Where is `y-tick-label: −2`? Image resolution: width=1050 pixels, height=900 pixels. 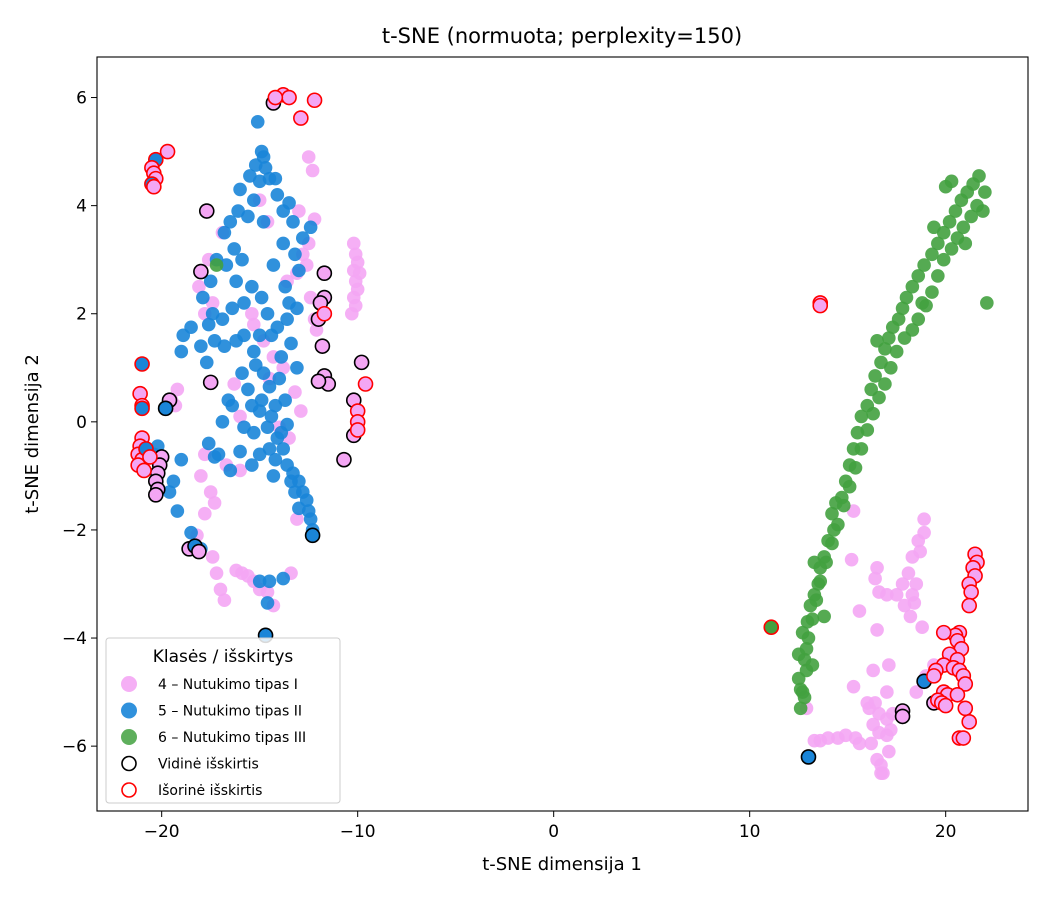 y-tick-label: −2 is located at coordinates (74, 531).